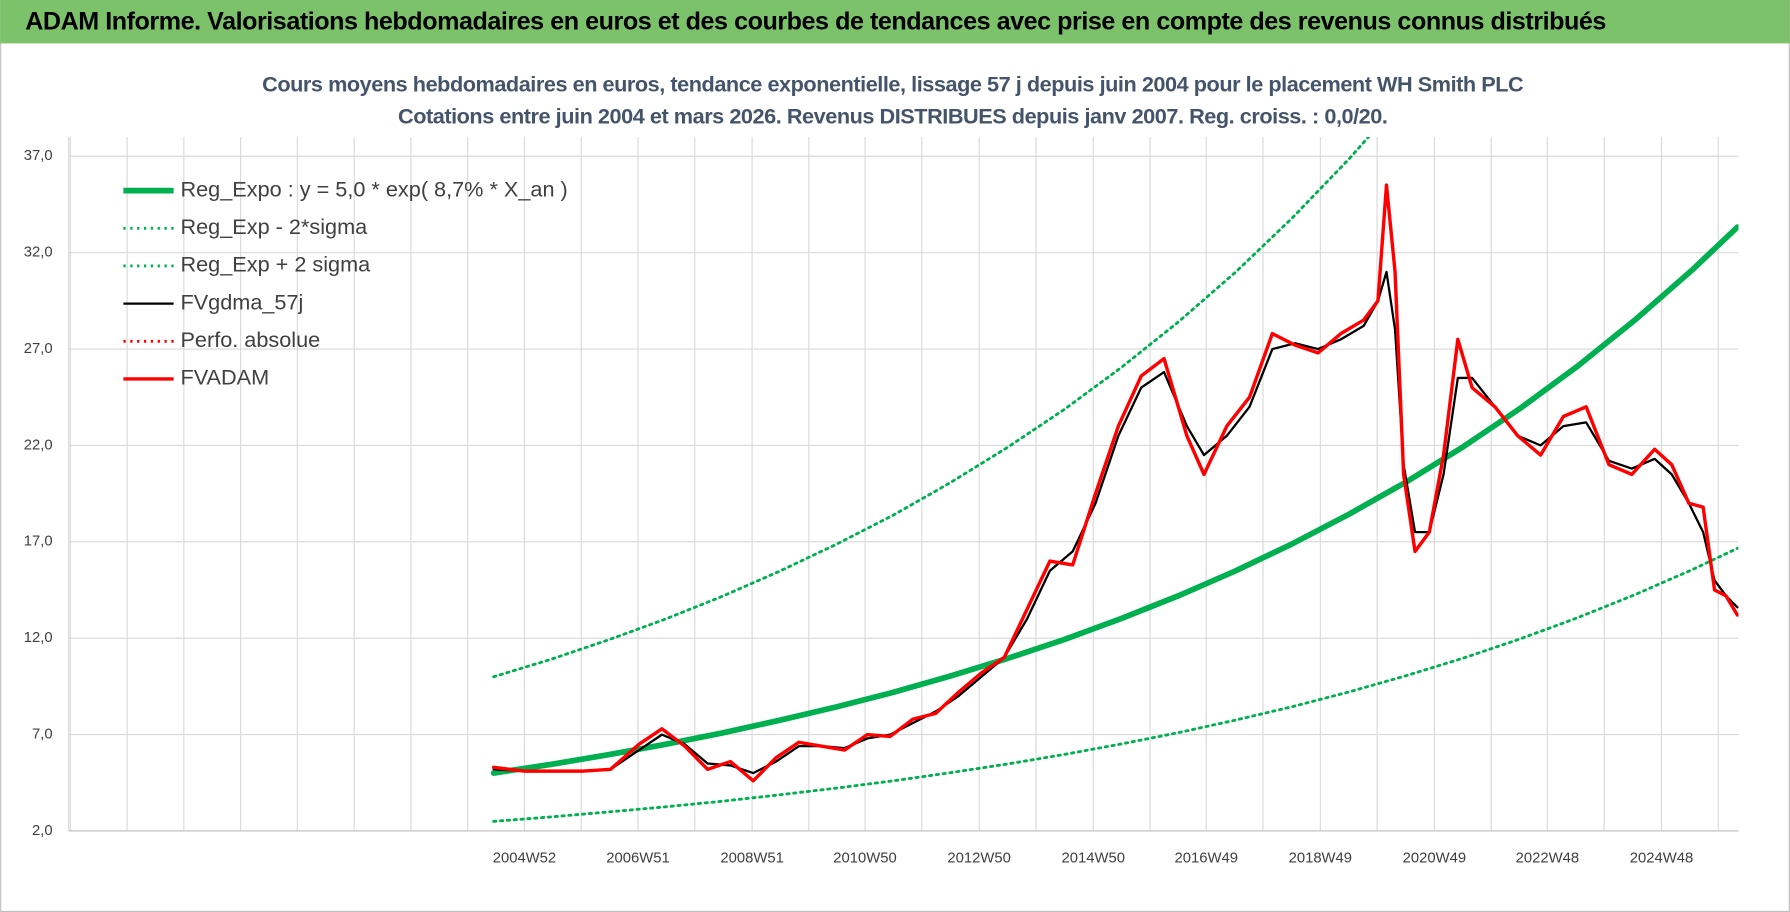 The image size is (1790, 912). What do you see at coordinates (1547, 858) in the screenshot?
I see `x-tick-label: 2022W48` at bounding box center [1547, 858].